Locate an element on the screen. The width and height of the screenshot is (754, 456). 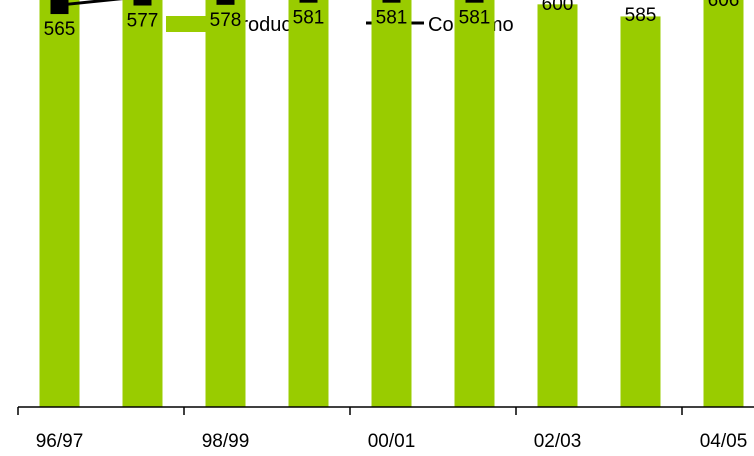
bar-03/04 is located at coordinates (640, 211).